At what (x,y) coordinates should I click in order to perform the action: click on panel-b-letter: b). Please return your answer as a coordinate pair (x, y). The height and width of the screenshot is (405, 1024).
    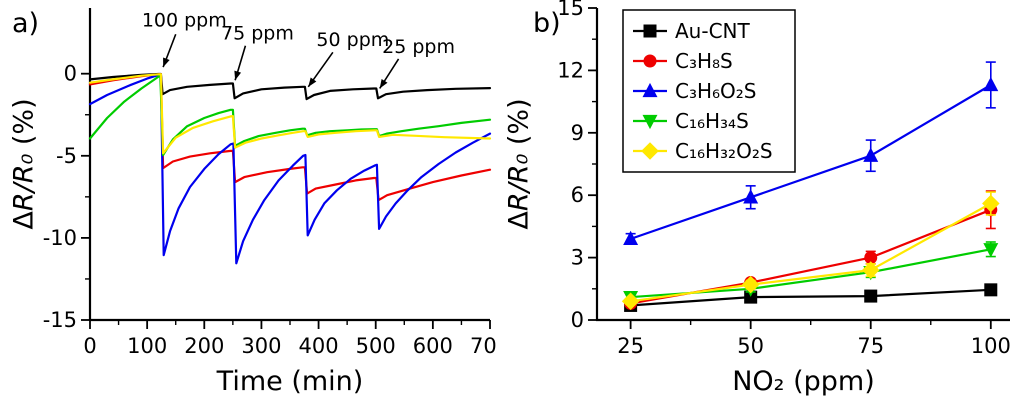
    Looking at the image, I should click on (547, 23).